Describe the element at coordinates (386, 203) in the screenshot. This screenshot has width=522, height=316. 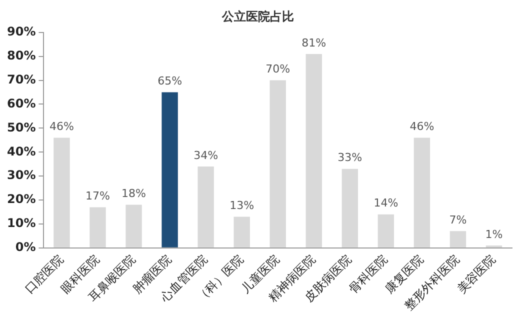
I see `data-label: 14%` at that location.